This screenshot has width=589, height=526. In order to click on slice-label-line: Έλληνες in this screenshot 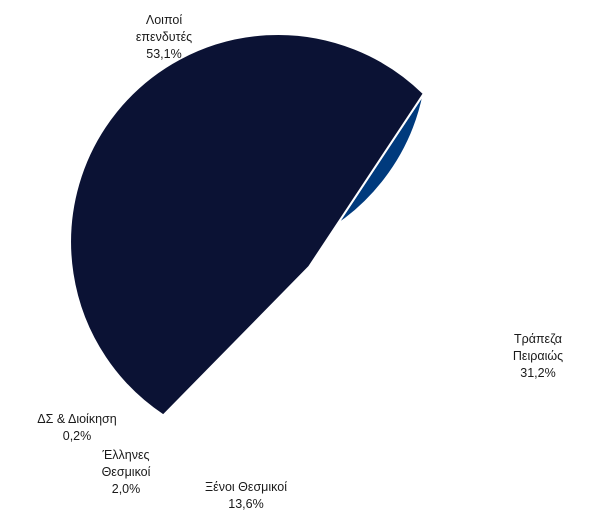, I will do `click(126, 455)`.